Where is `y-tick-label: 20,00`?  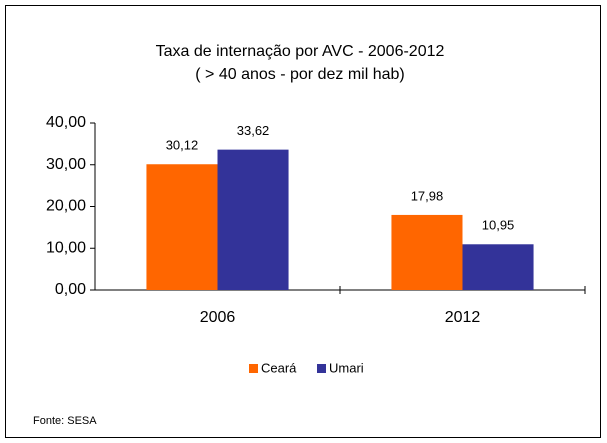
y-tick-label: 20,00 is located at coordinates (66, 206).